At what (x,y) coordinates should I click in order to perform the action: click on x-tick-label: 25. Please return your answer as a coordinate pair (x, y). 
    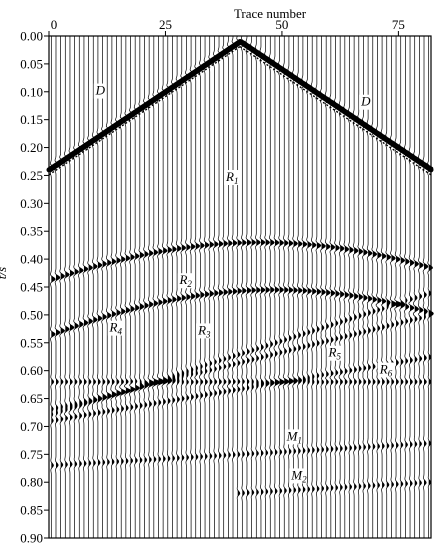
    Looking at the image, I should click on (165, 24).